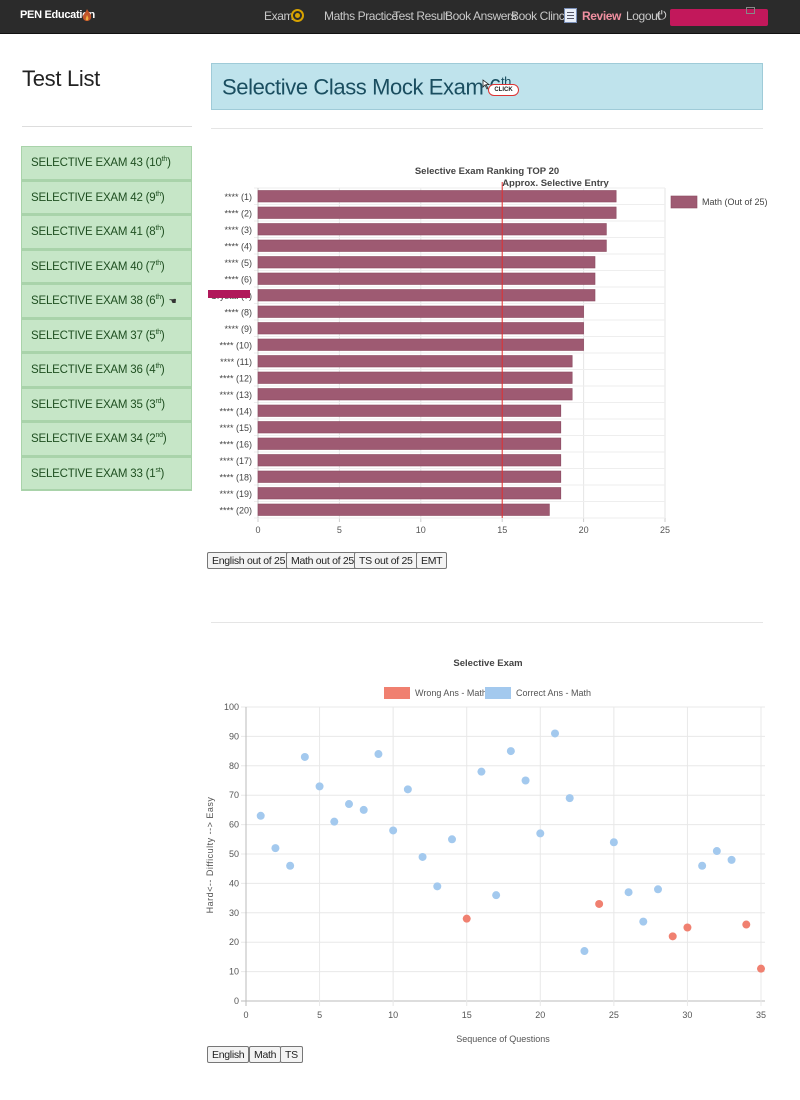 This screenshot has width=800, height=1100. I want to click on x-tick-label: 30, so click(687, 1015).